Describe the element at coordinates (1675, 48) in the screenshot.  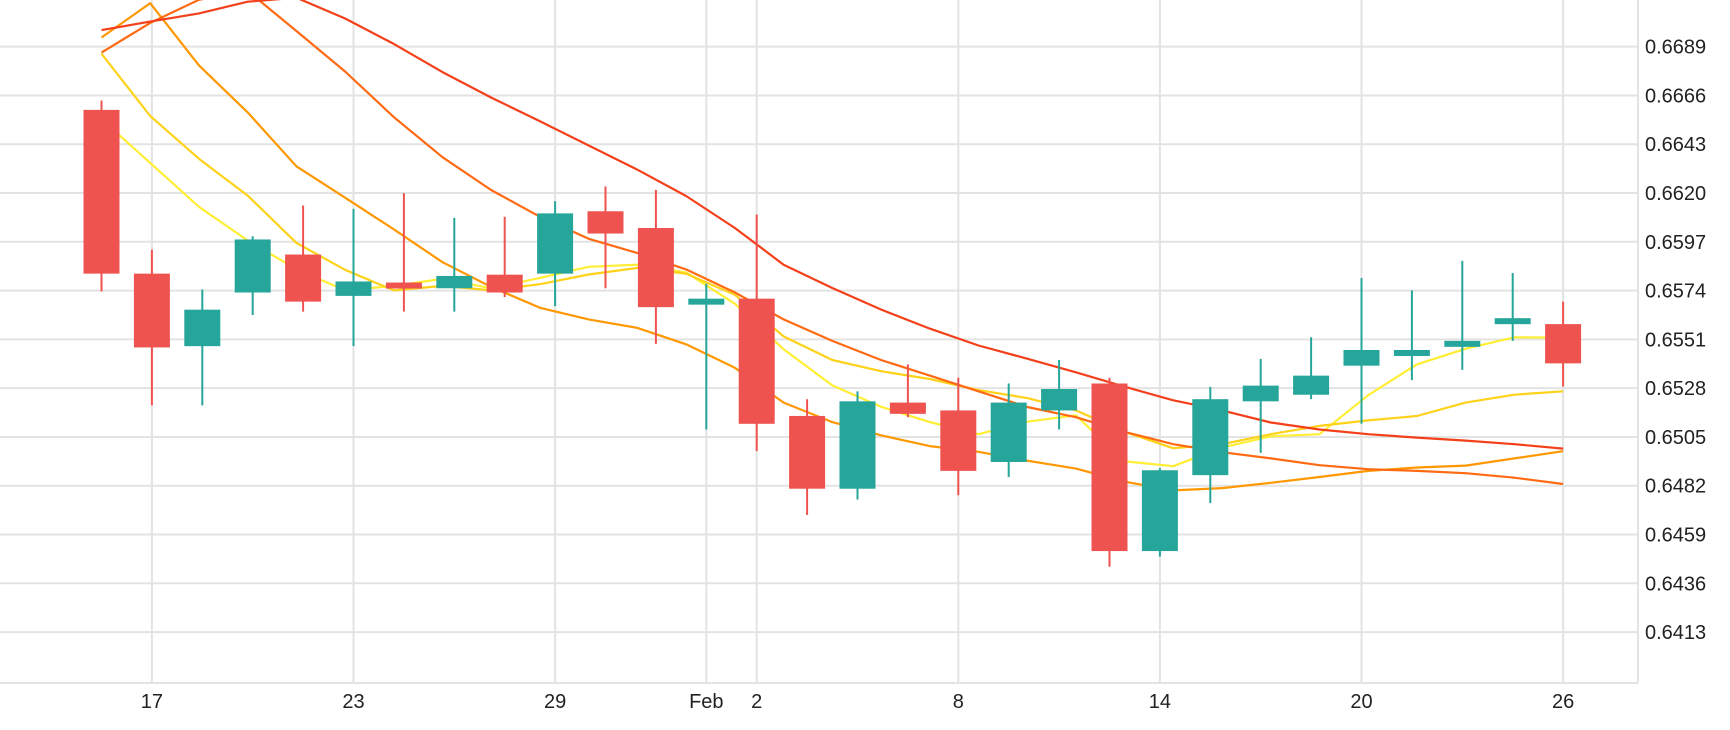
I see `y-tick-label: 0.6689` at that location.